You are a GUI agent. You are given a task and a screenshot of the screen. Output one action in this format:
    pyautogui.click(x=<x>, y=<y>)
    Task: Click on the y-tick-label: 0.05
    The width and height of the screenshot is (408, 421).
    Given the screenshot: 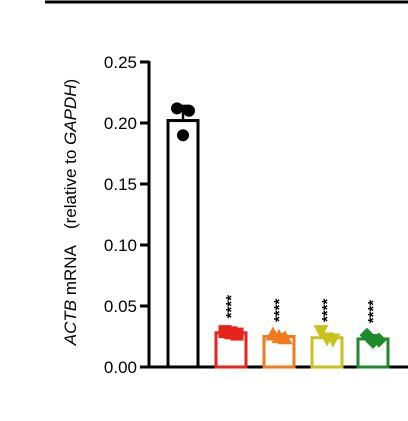 What is the action you would take?
    pyautogui.click(x=120, y=306)
    